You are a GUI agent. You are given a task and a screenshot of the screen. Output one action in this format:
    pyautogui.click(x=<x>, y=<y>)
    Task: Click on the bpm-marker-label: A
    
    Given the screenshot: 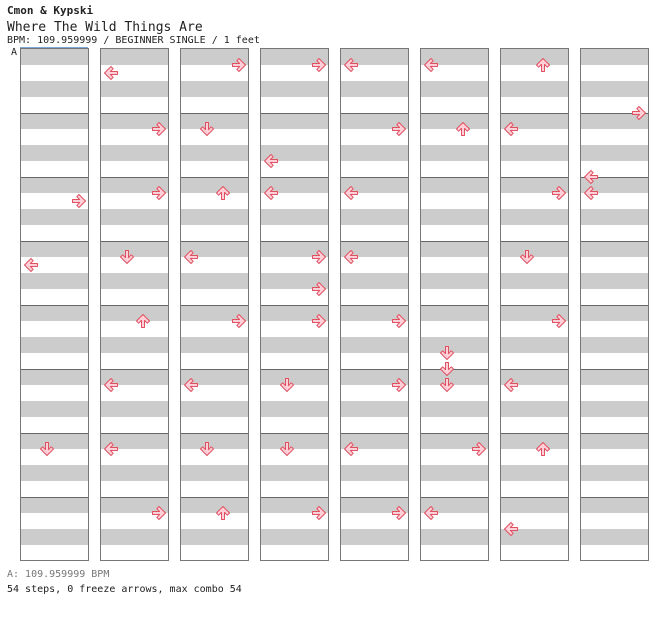 What is the action you would take?
    pyautogui.click(x=14, y=52)
    